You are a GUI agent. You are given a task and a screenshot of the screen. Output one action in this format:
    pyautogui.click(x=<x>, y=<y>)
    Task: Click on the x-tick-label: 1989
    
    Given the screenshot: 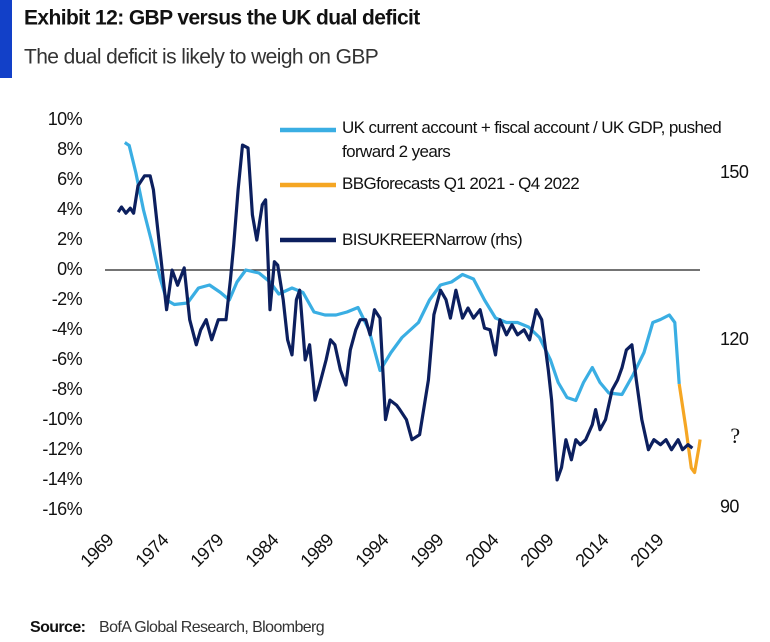 What is the action you would take?
    pyautogui.click(x=316, y=550)
    